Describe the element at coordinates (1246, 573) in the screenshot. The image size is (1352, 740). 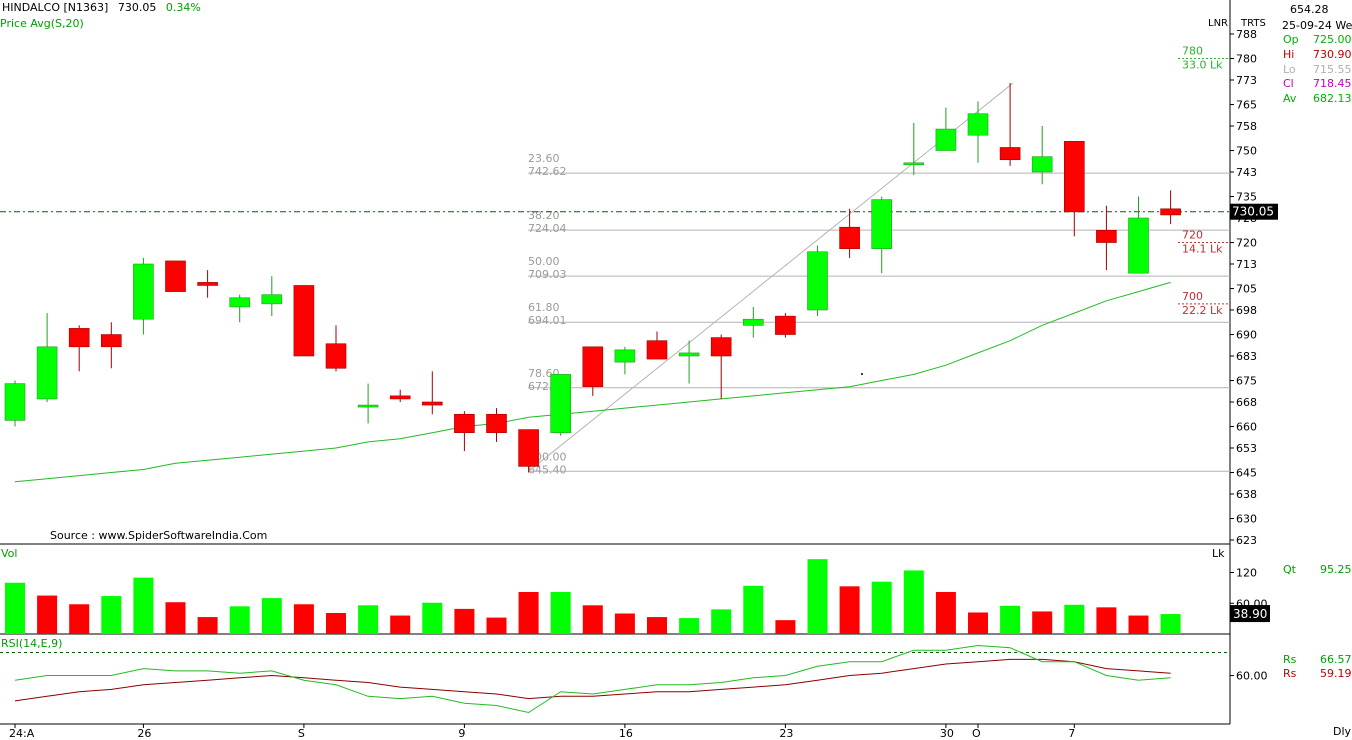
I see `volume-tick-label: 120` at that location.